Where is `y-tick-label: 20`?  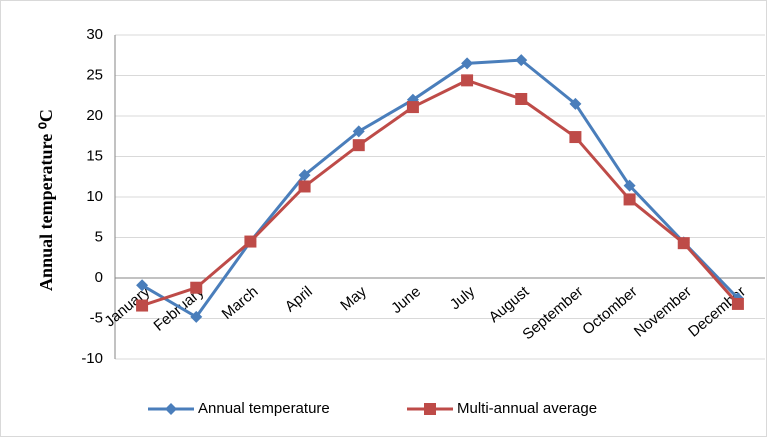
y-tick-label: 20 is located at coordinates (94, 115).